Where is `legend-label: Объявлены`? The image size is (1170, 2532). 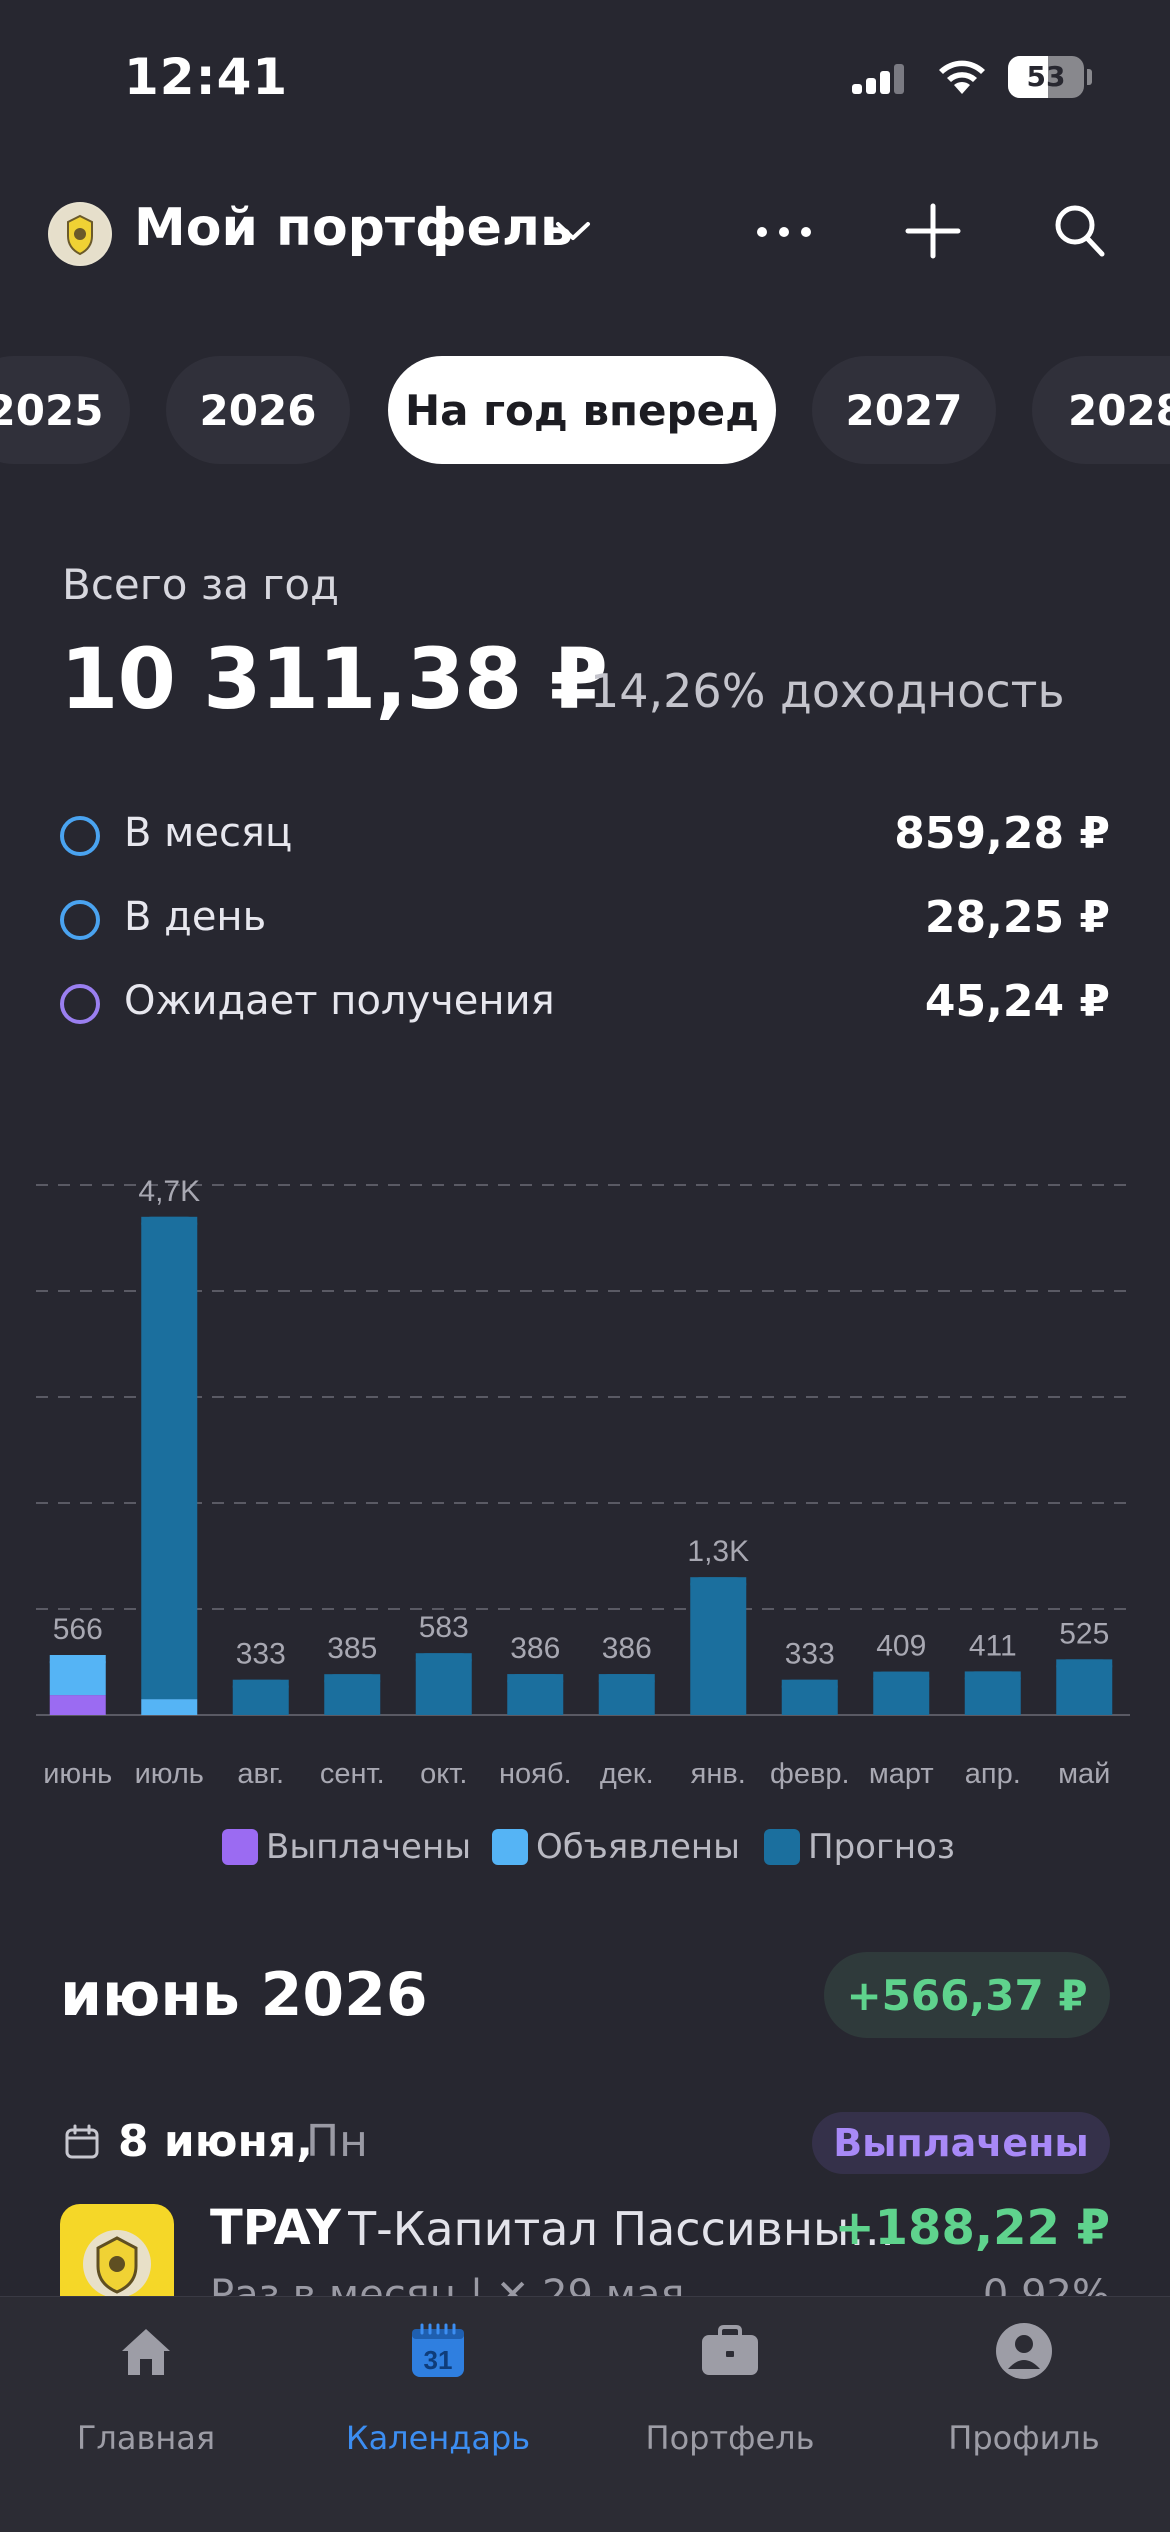
legend-label: Объявлены is located at coordinates (638, 1847).